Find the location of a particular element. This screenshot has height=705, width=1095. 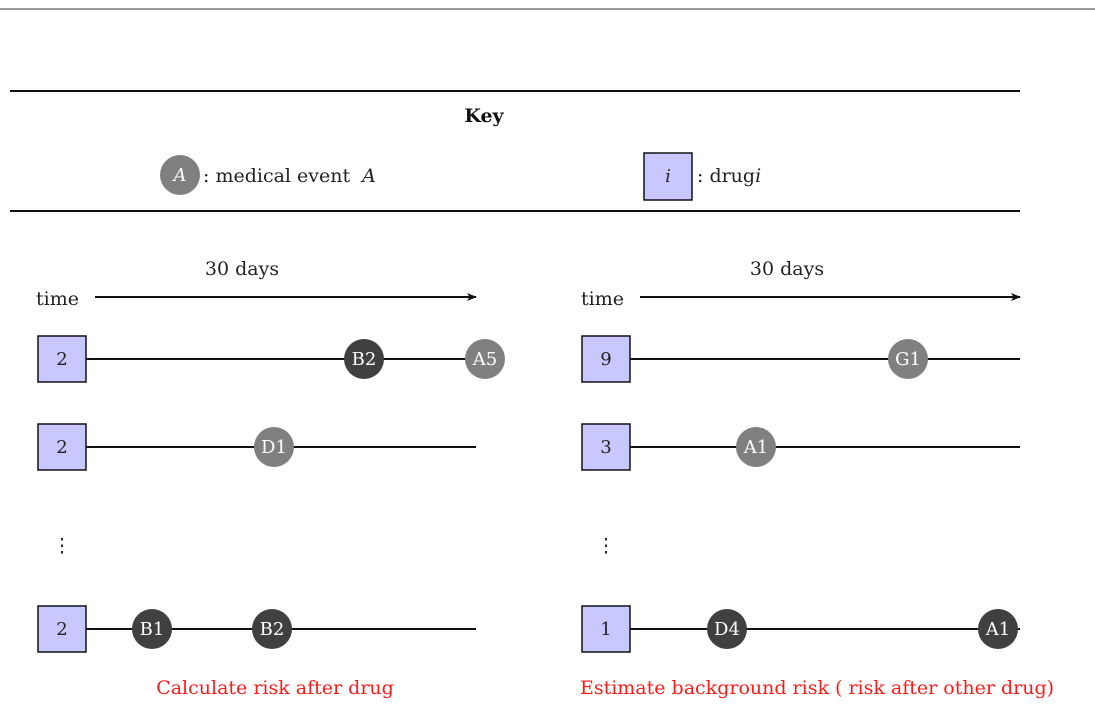

drug-label: 3 is located at coordinates (605, 447).